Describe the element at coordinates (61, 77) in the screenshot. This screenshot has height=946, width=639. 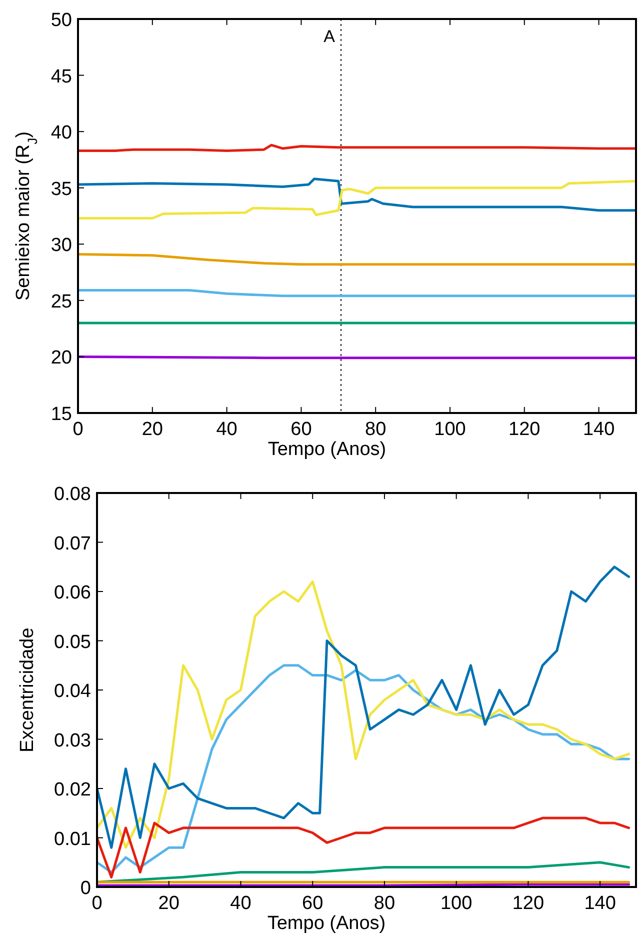
I see `y-tick-label: 45` at that location.